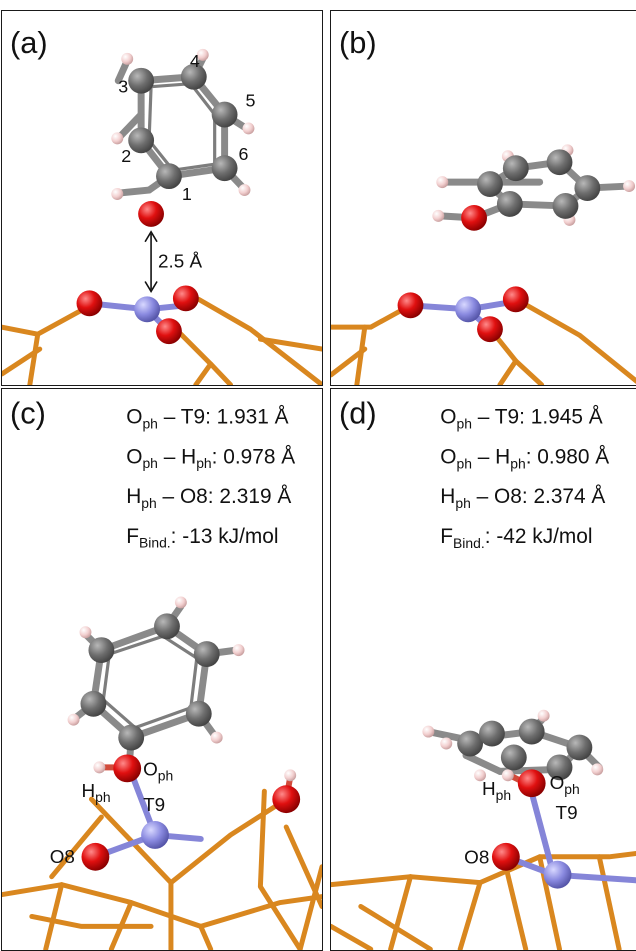  What do you see at coordinates (516, 538) in the screenshot?
I see `metric-binding-energy: FBind.: -42 kJ/mol` at bounding box center [516, 538].